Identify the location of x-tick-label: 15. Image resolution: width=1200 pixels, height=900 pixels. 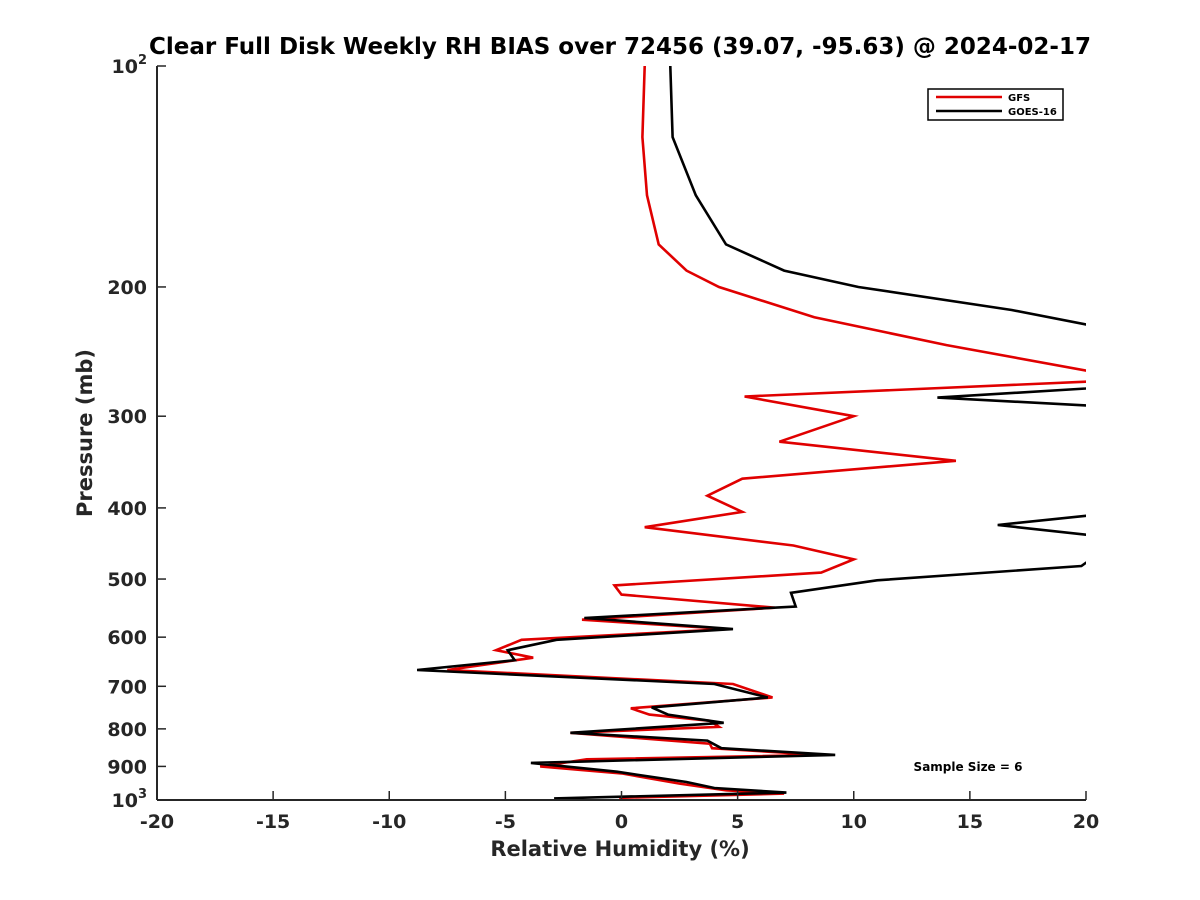
(970, 822).